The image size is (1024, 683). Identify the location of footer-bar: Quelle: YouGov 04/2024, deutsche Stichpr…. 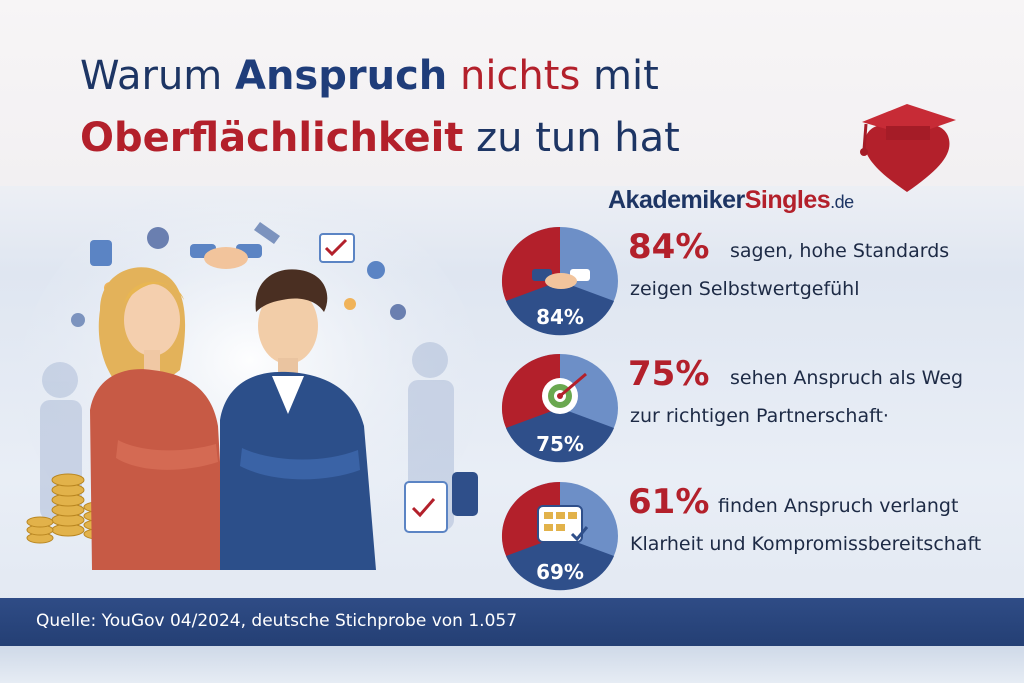
(512, 622).